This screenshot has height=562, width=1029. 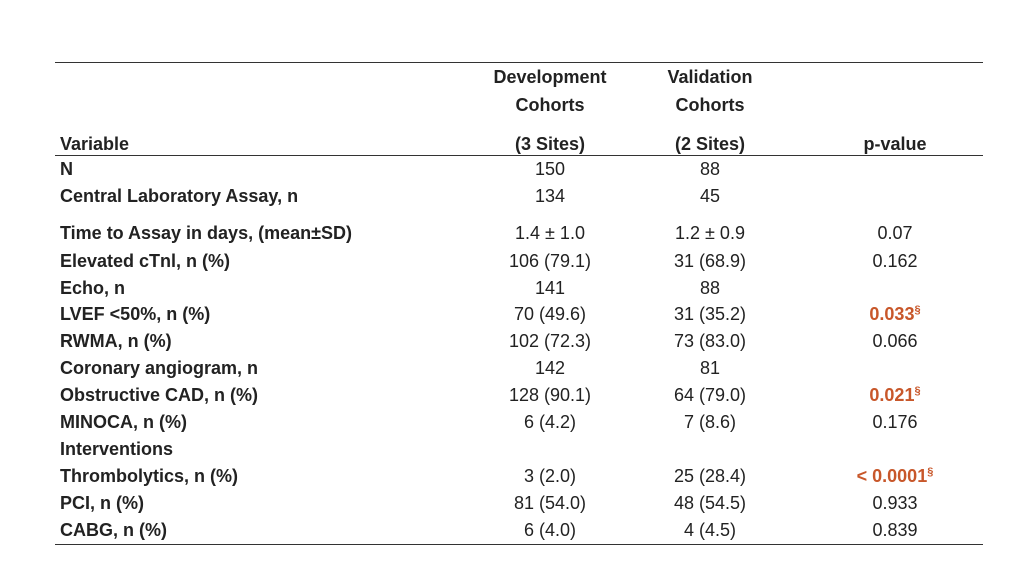 What do you see at coordinates (710, 530) in the screenshot?
I see `row-validation-value: 4 (4.5)` at bounding box center [710, 530].